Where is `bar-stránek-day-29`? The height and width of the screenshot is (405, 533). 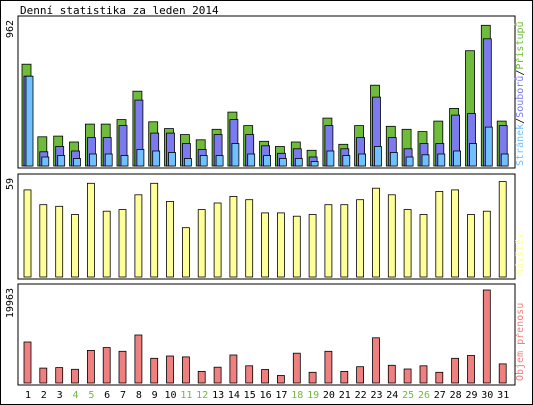 bar-stránek-day-29 is located at coordinates (473, 155).